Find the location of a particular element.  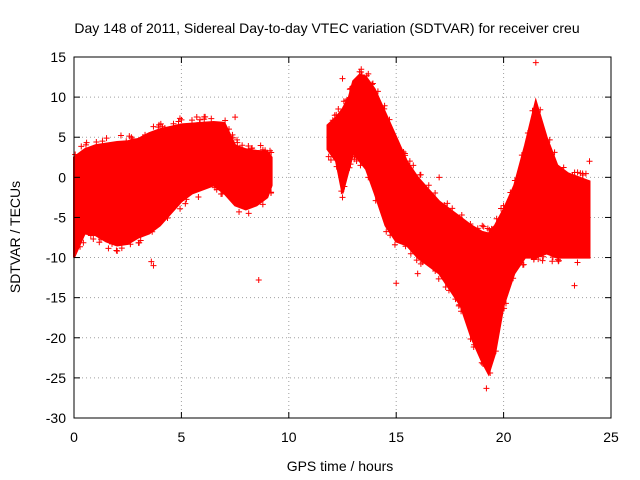

y-tick-label: 15 is located at coordinates (58, 57).